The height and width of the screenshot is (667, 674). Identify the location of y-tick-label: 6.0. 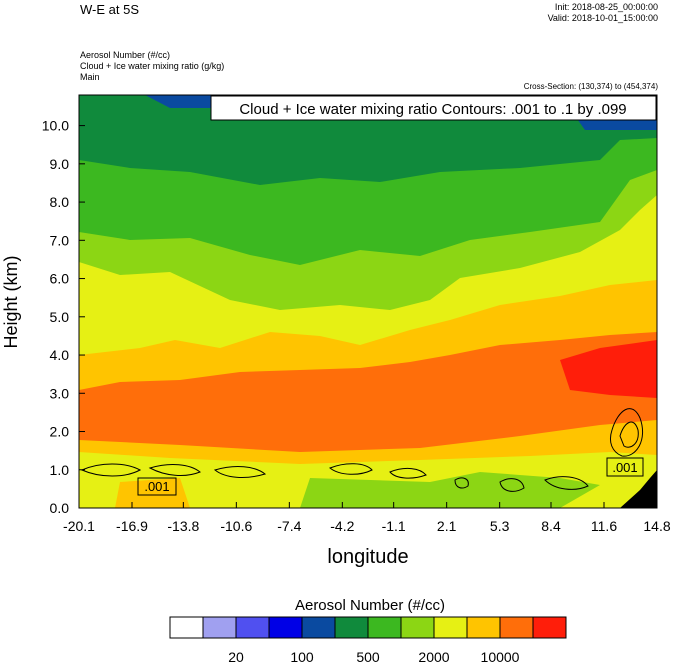
(60, 279).